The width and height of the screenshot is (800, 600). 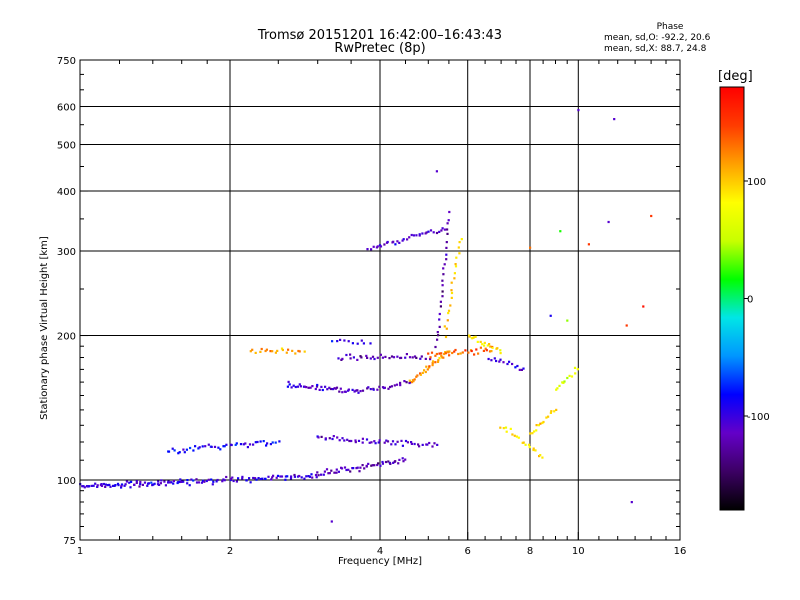 What do you see at coordinates (80, 551) in the screenshot?
I see `x-tick-label: 1` at bounding box center [80, 551].